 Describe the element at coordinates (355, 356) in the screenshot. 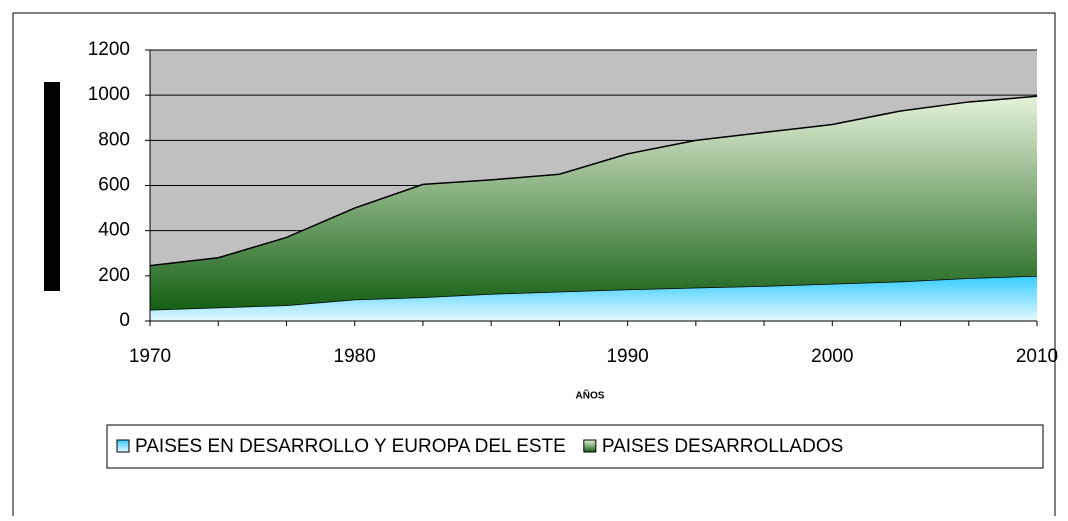

I see `x-tick-label: 1980` at that location.